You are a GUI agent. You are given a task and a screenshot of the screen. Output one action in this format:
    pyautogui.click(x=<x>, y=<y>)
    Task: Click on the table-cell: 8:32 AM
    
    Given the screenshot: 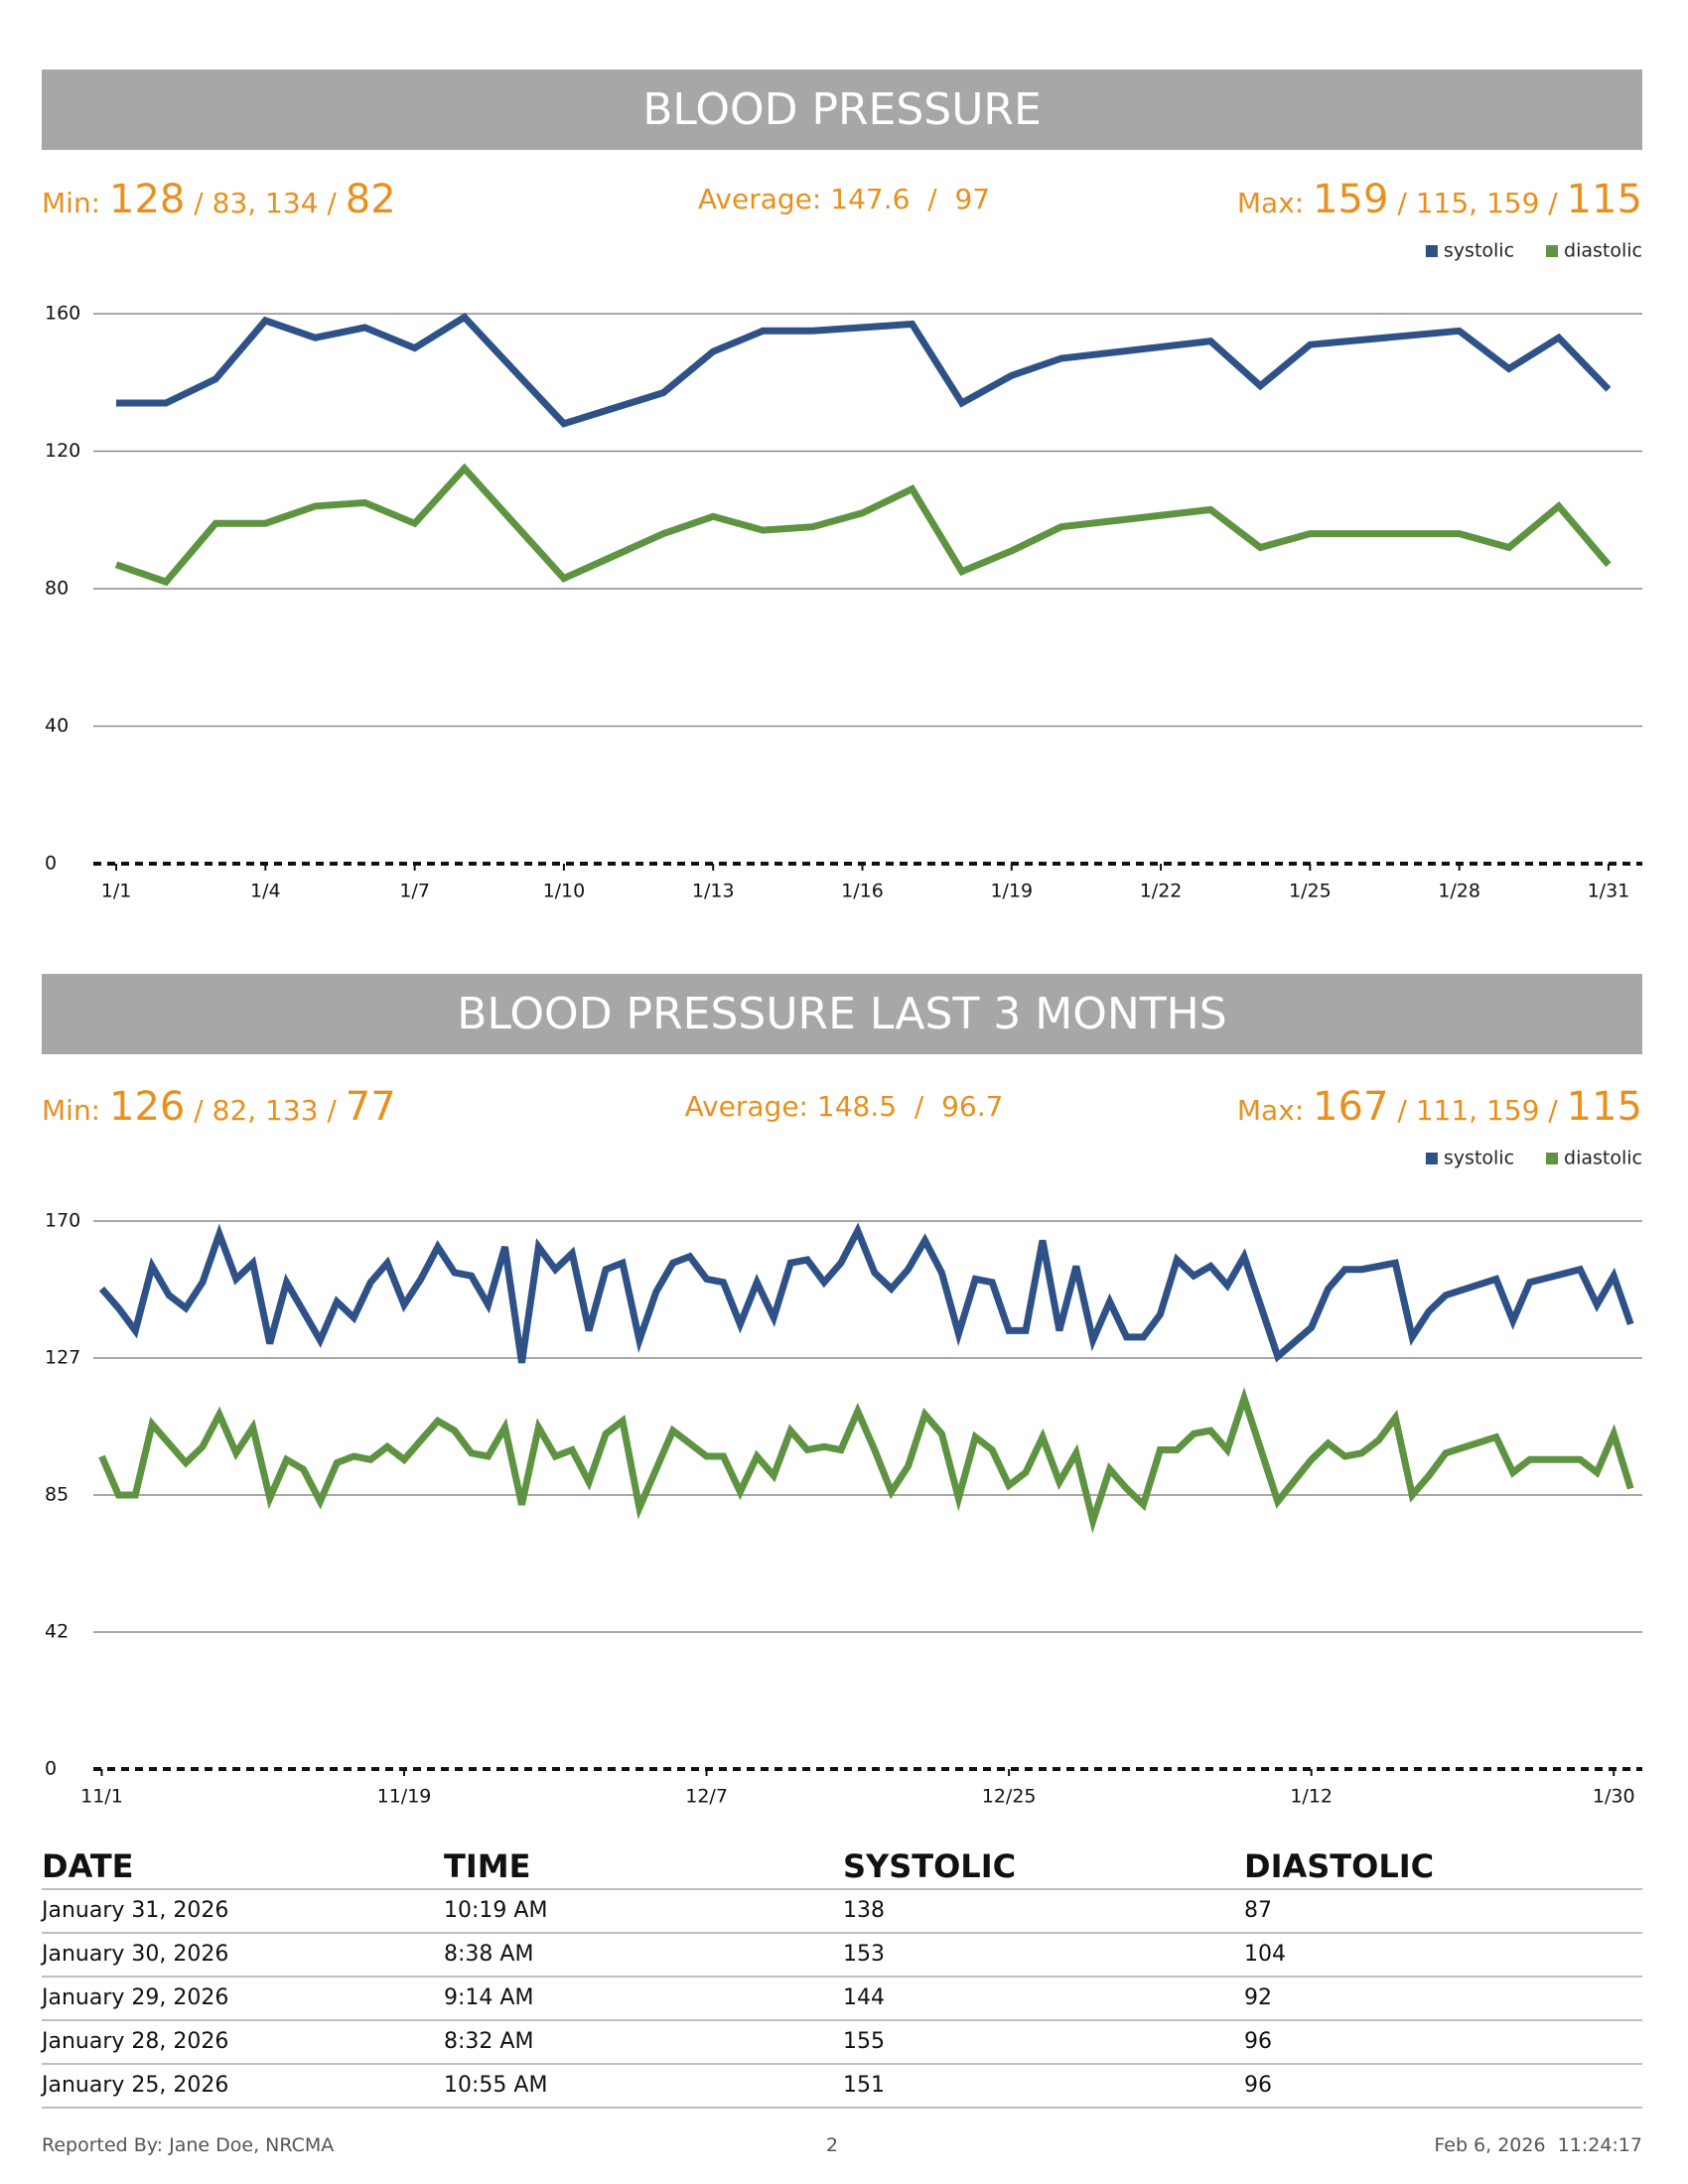 What is the action you would take?
    pyautogui.click(x=489, y=2041)
    